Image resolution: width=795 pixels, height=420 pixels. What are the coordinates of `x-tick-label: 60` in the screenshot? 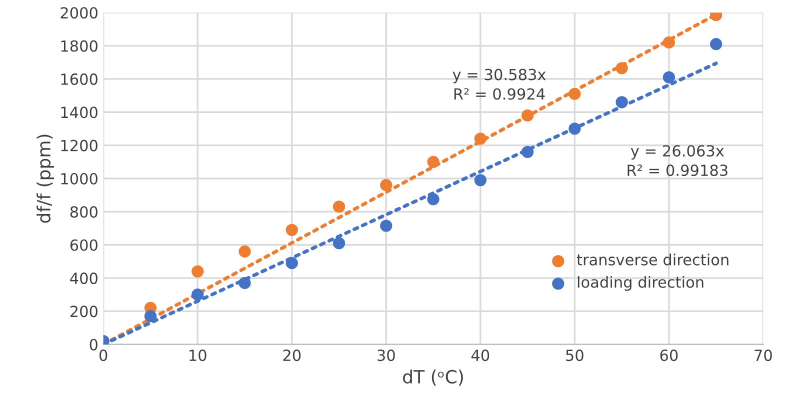 It's located at (669, 356).